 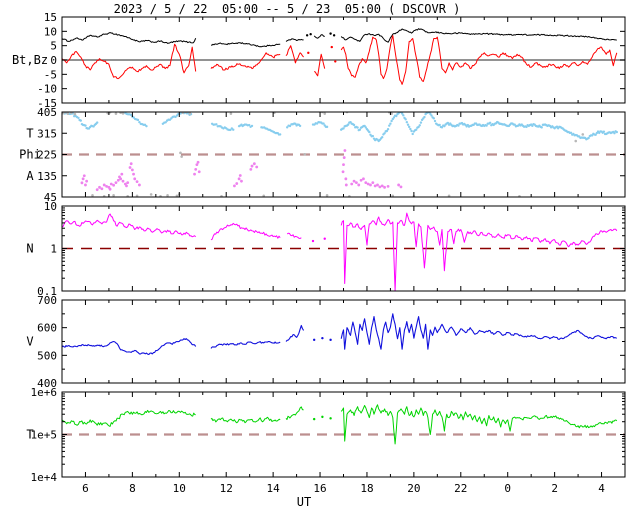 I want to click on y-tick-label: 315, so click(x=47, y=133).